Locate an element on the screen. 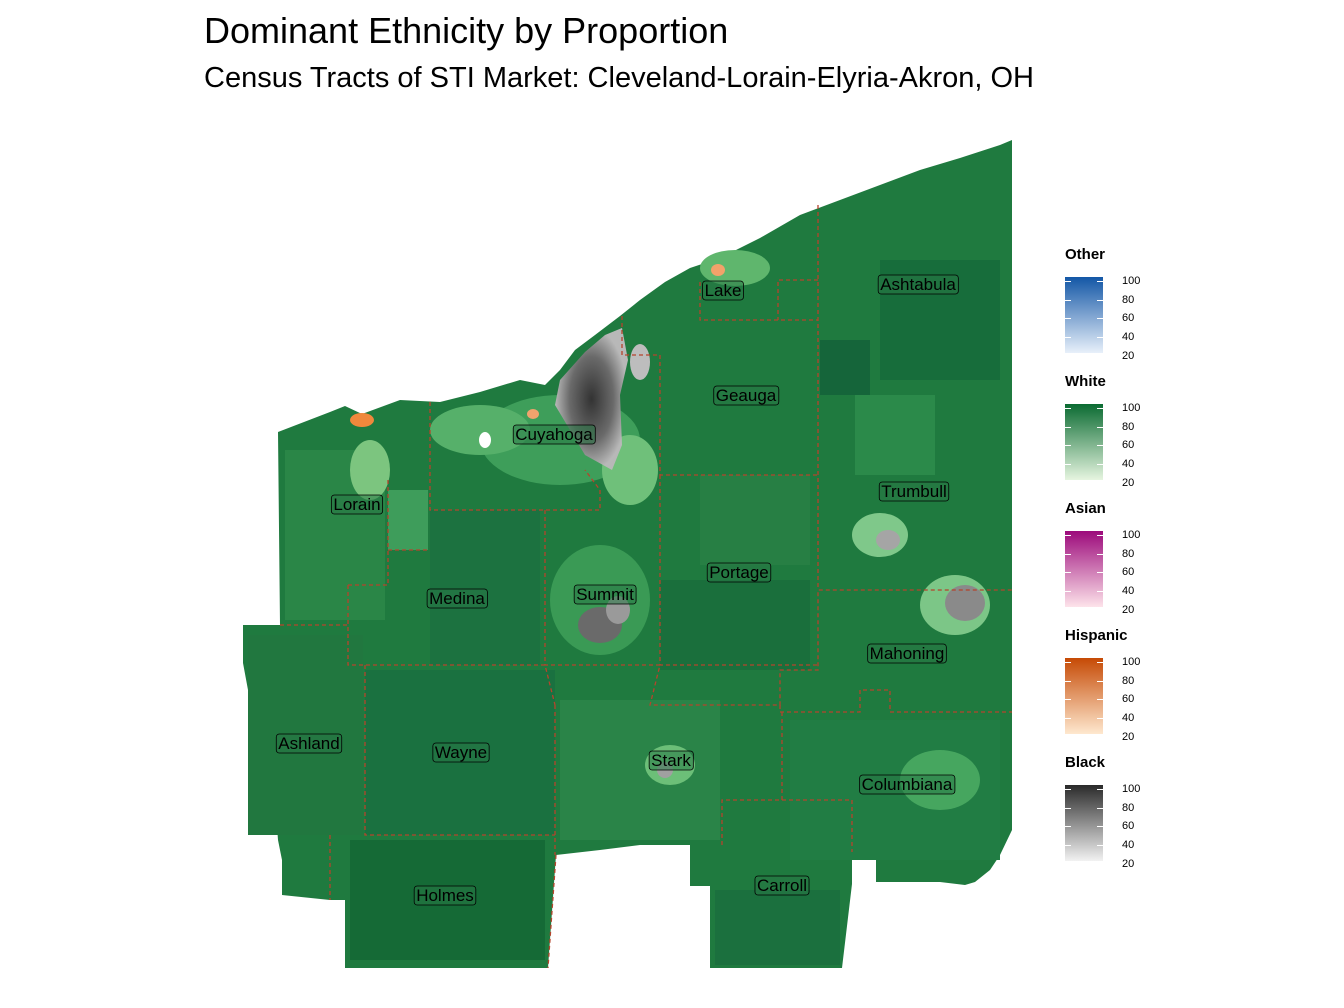 This screenshot has width=1344, height=1008. county-label: Stark is located at coordinates (671, 760).